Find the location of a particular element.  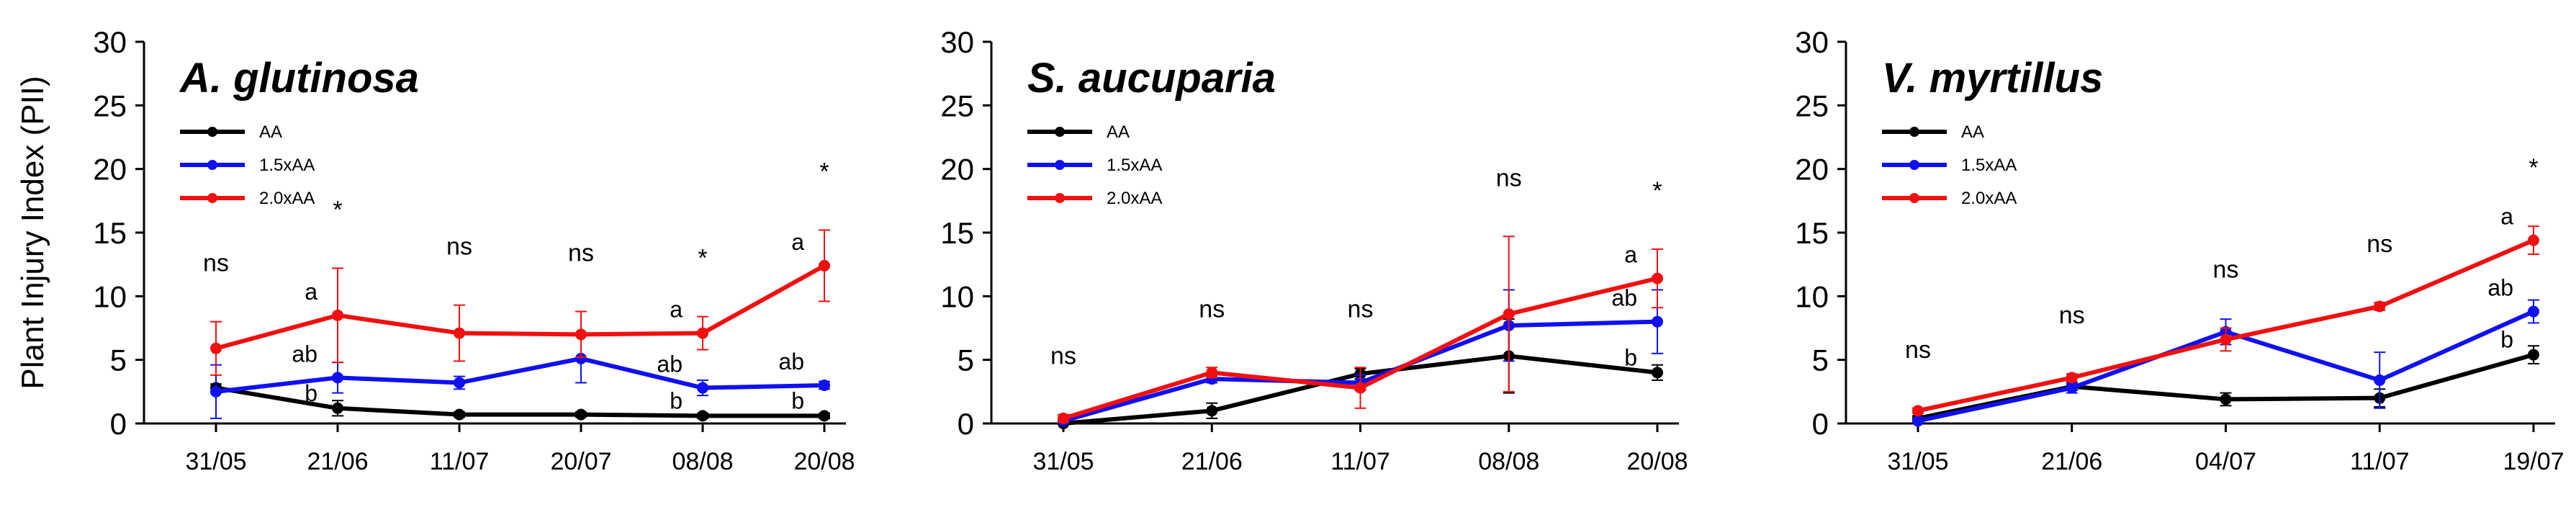

y-axis-label: Plant Injury Index (PII) is located at coordinates (32, 233).